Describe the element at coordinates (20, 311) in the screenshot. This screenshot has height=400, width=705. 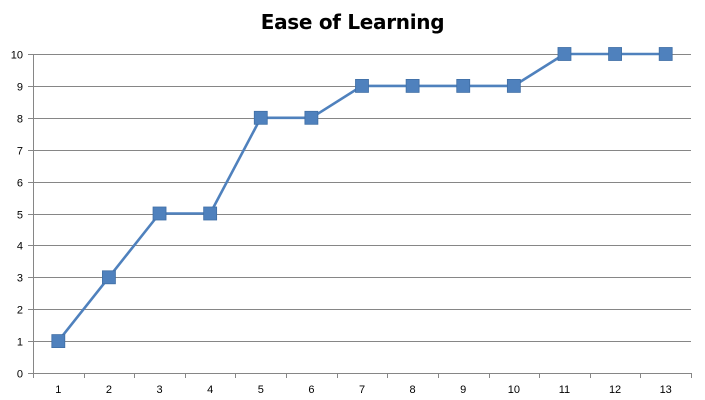
I see `y-tick-label: 2` at that location.